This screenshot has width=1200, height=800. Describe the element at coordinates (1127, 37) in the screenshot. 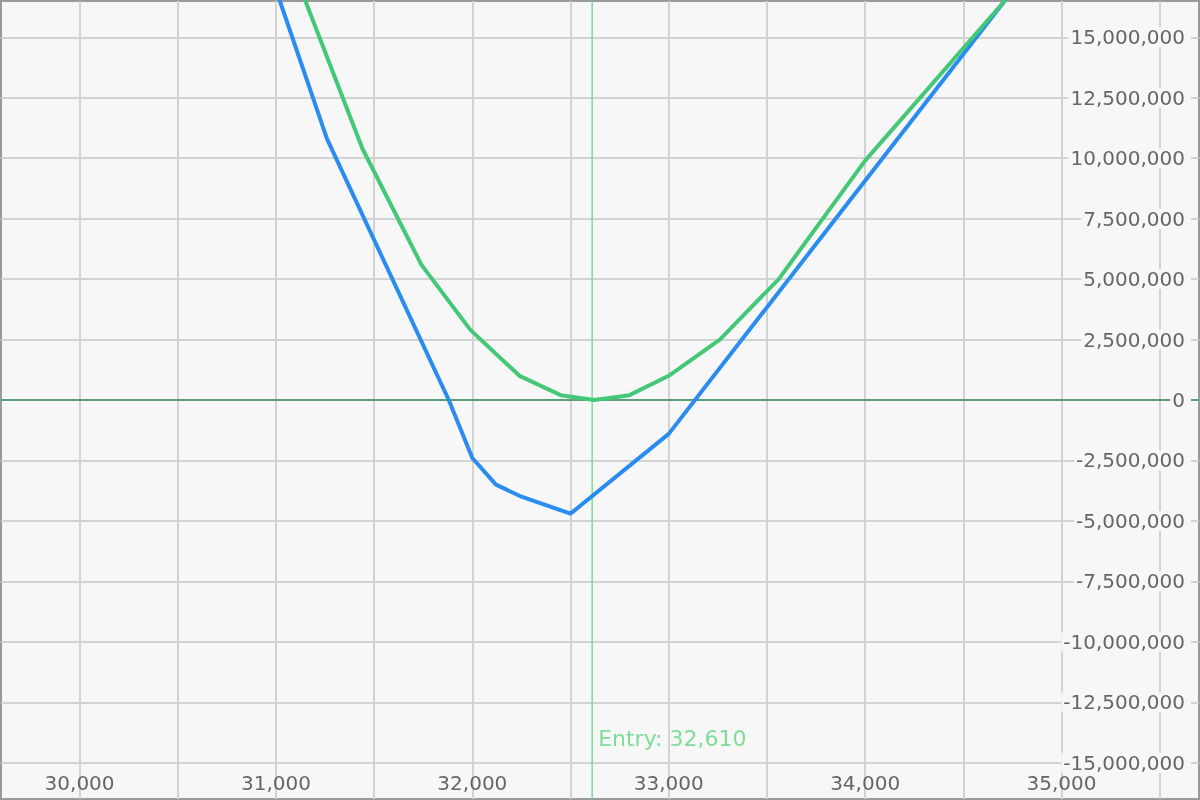

I see `y-tick-label: 15,000,000` at that location.